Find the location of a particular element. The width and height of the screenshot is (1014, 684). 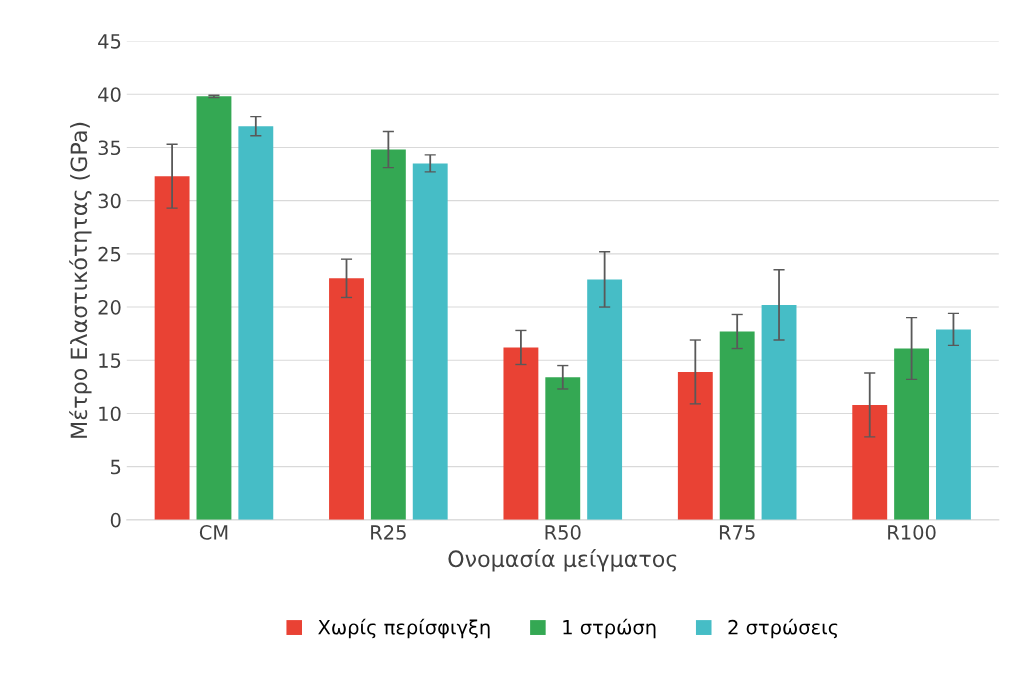

y-tick-label: 0 is located at coordinates (115, 520).